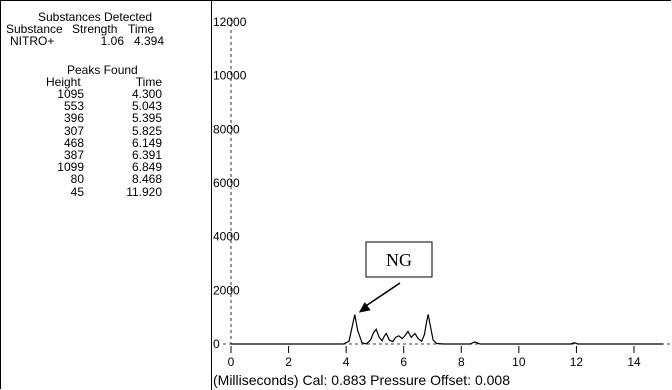 This screenshot has width=672, height=390. What do you see at coordinates (230, 22) in the screenshot?
I see `y-tick-label: 12000` at bounding box center [230, 22].